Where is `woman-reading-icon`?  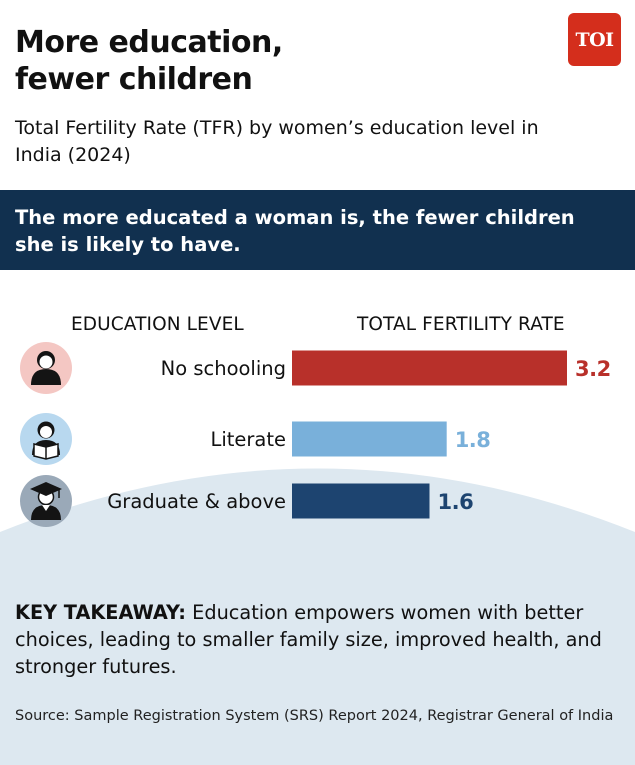 woman-reading-icon is located at coordinates (46, 439).